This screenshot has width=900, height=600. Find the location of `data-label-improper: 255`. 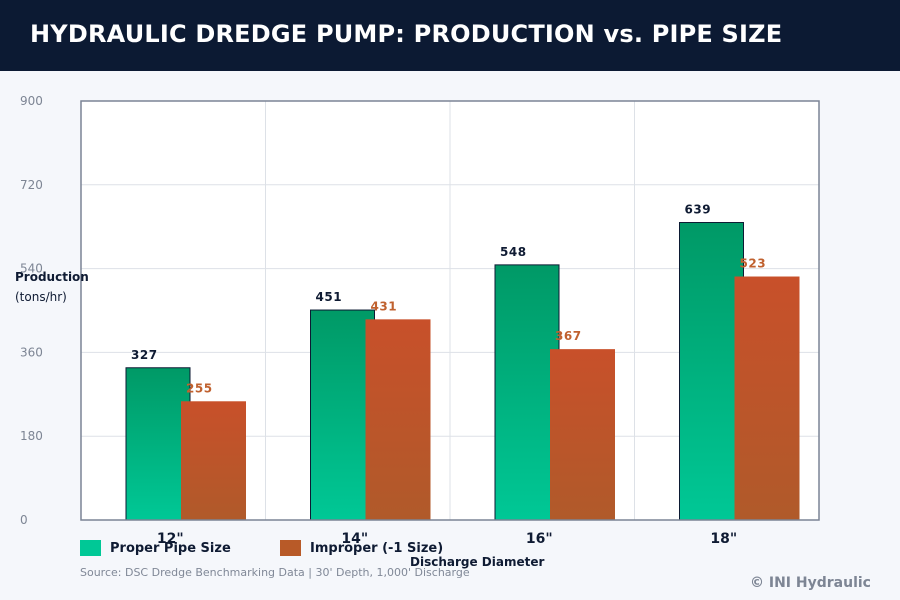

data-label-improper: 255 is located at coordinates (199, 388).